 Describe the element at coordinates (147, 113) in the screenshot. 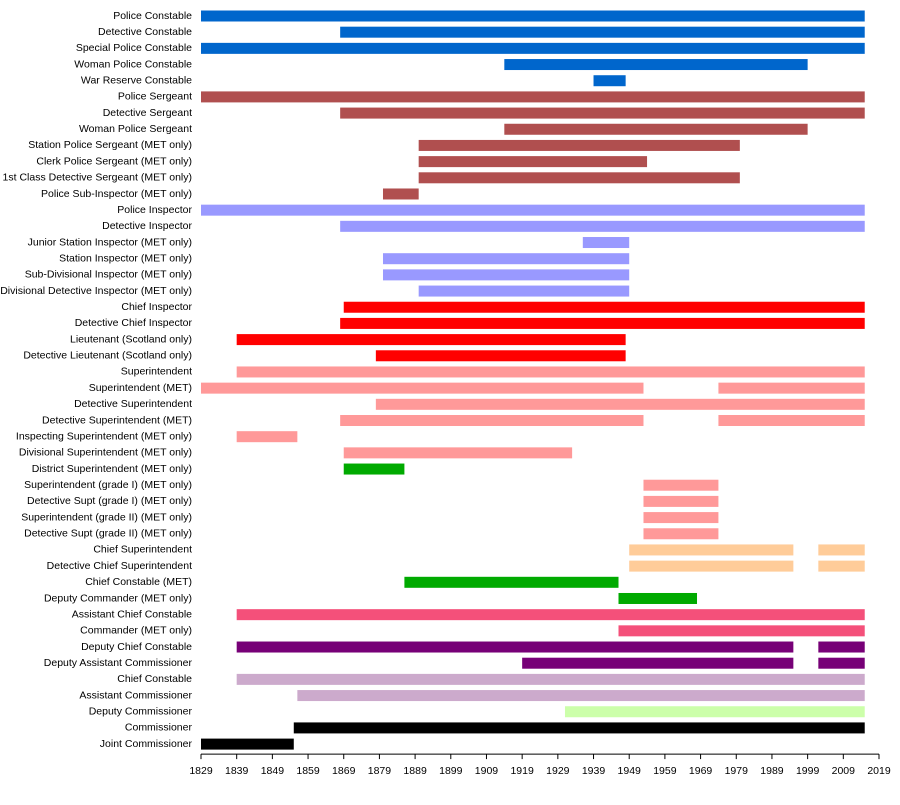

I see `row-label: Detective Sergeant` at that location.